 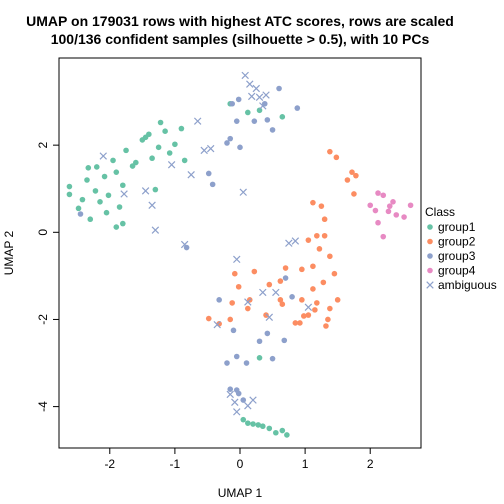 What do you see at coordinates (457, 271) in the screenshot?
I see `legend-label-group4: group4` at bounding box center [457, 271].